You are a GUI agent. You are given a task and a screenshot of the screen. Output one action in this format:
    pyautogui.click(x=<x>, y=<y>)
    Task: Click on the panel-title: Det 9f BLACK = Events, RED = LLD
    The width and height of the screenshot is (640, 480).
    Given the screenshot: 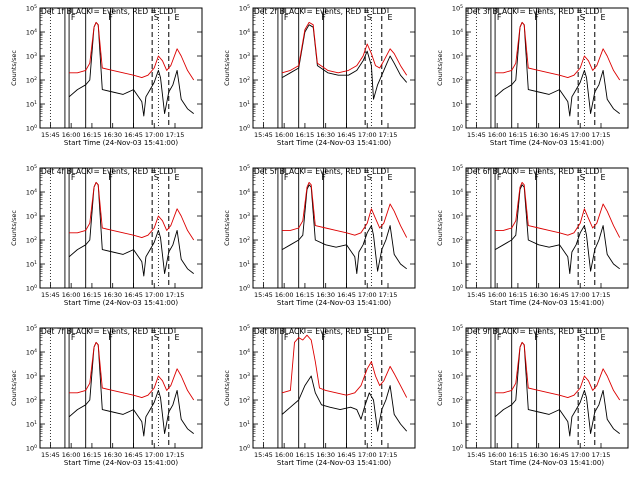 What is the action you would take?
    pyautogui.click(x=533, y=331)
    